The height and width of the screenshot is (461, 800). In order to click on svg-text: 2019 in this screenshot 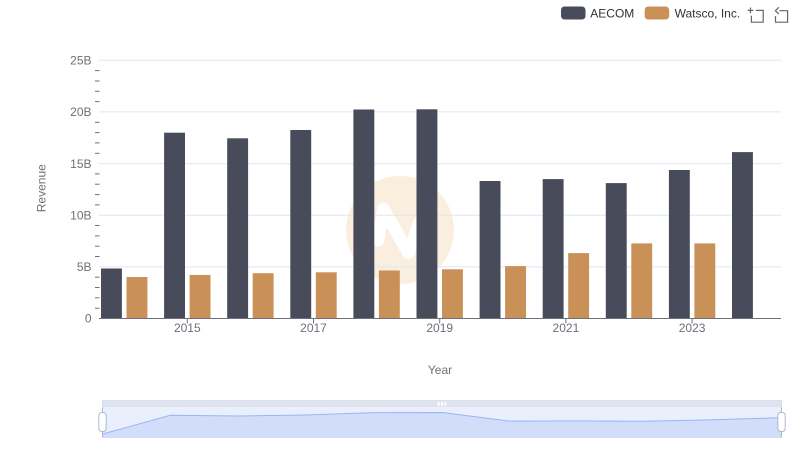, I will do `click(439, 328)`.